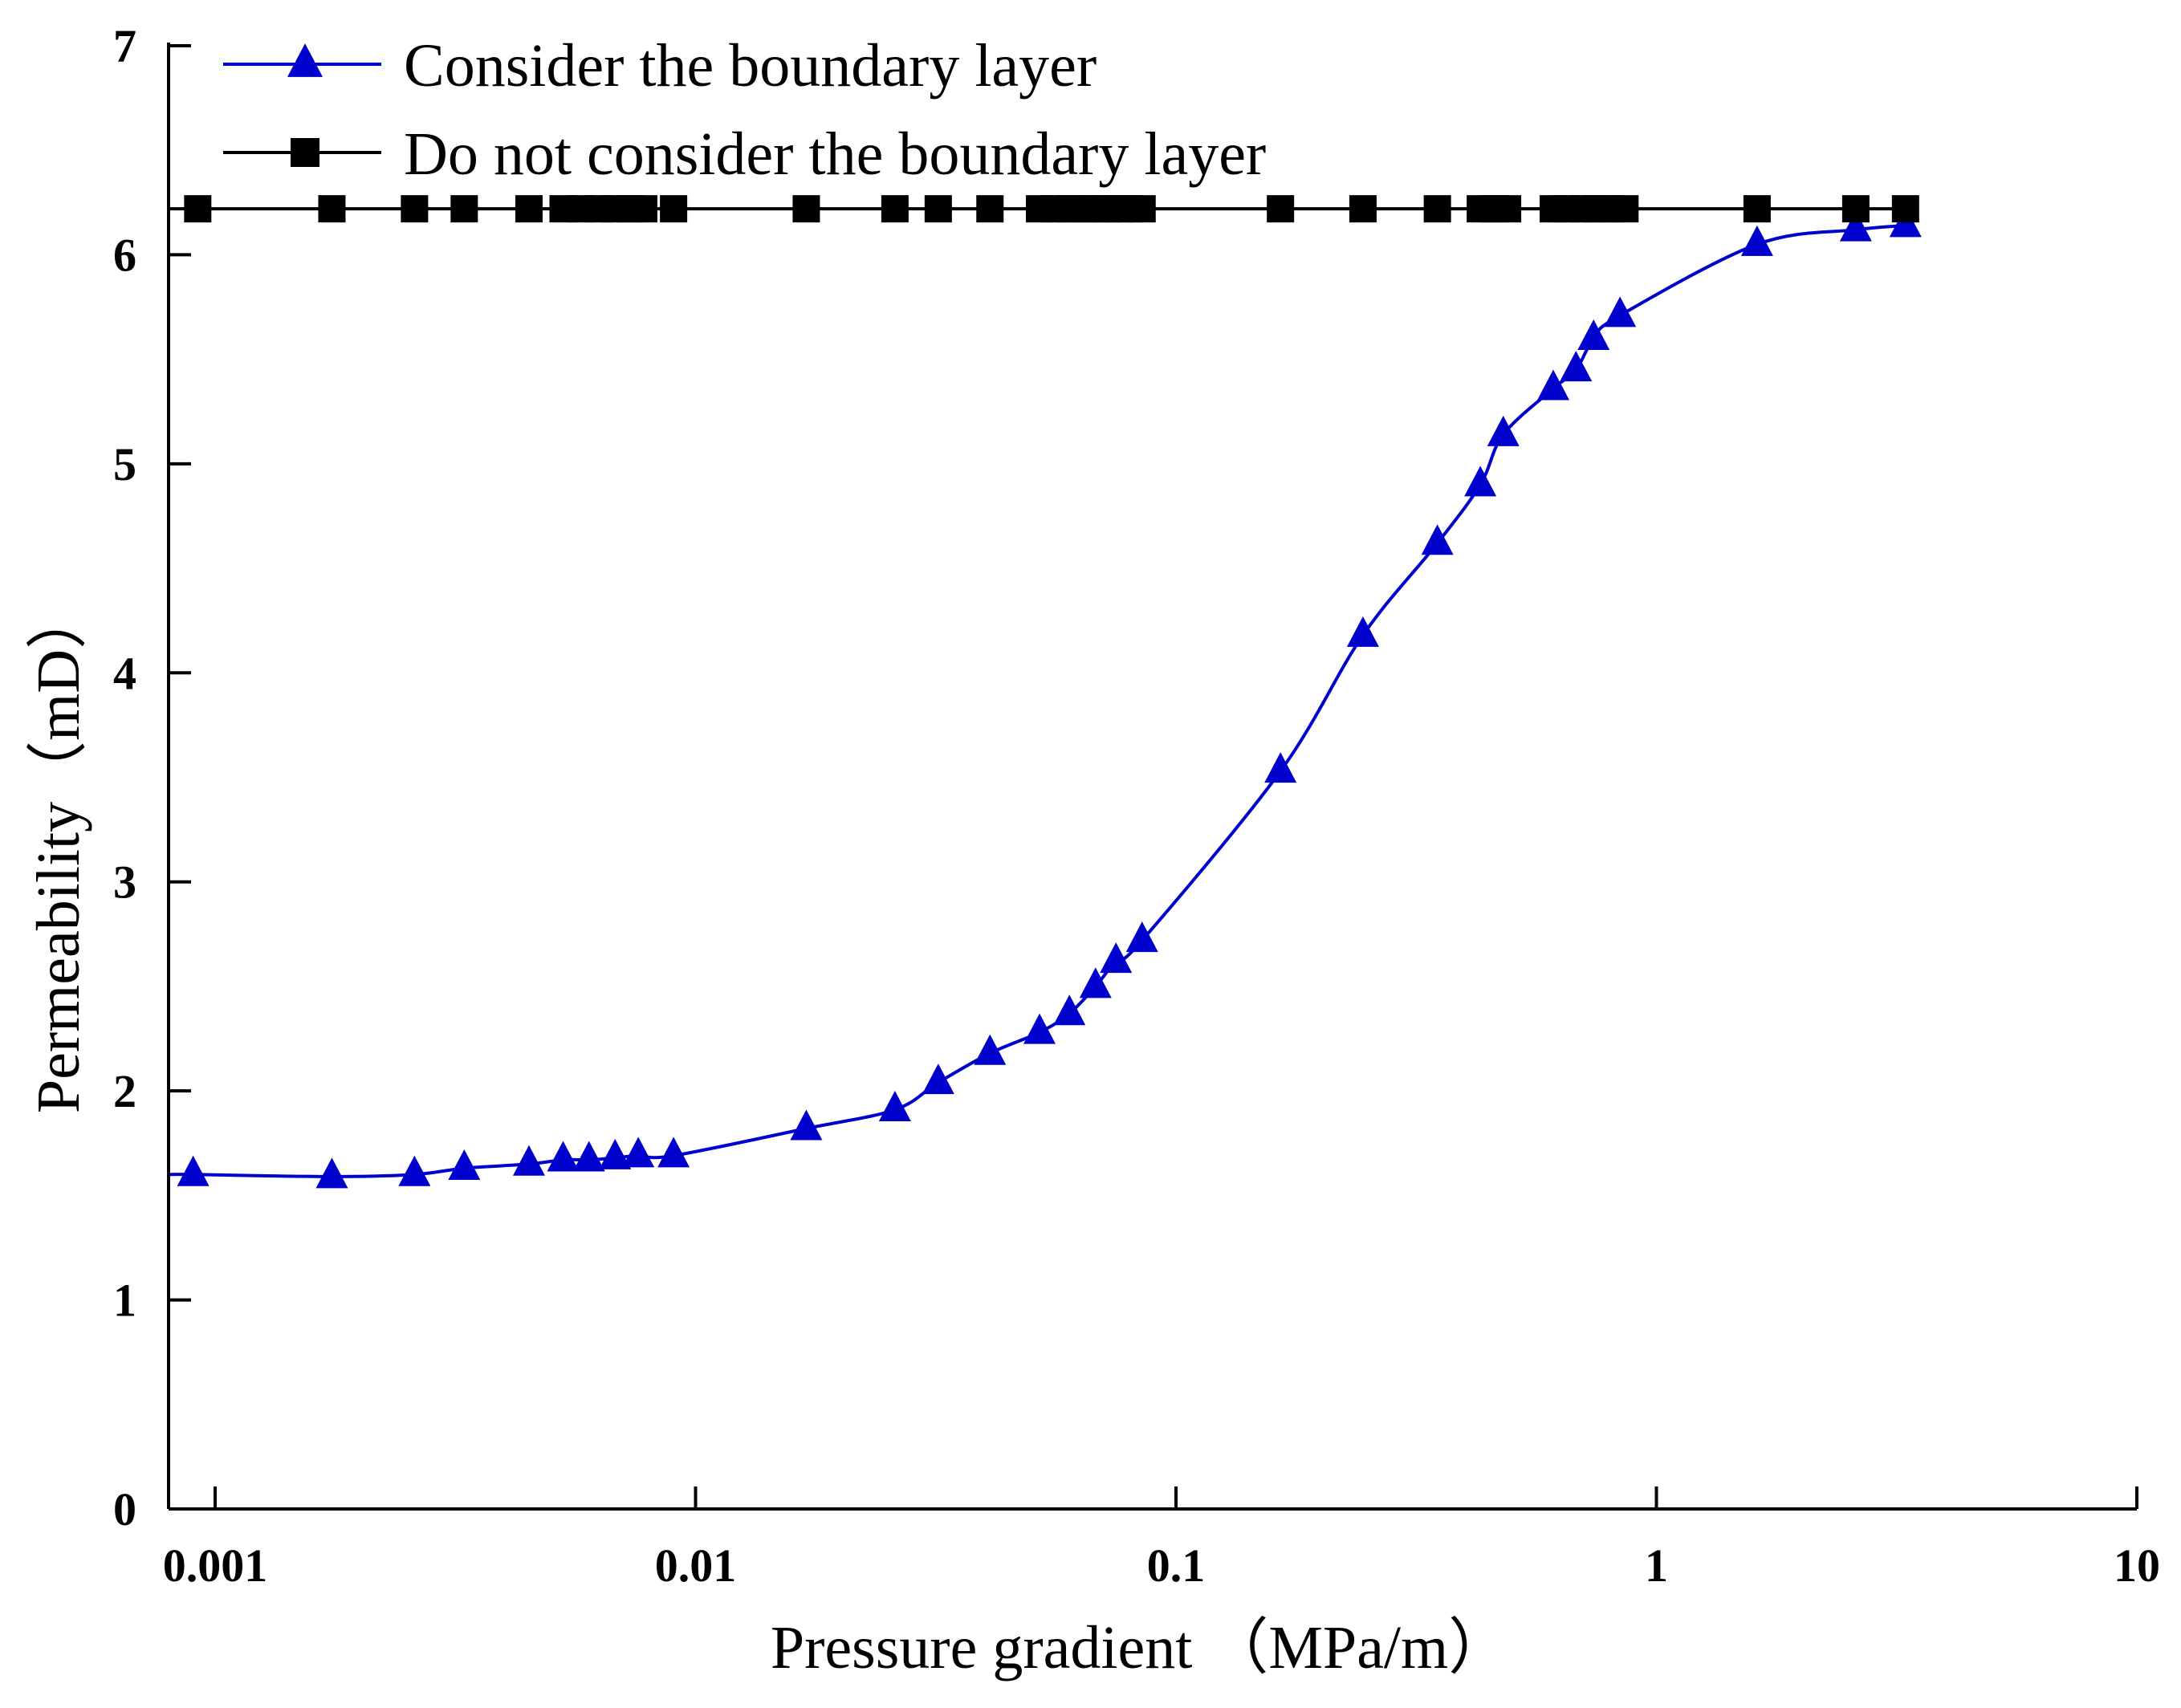 The width and height of the screenshot is (2181, 1708). I want to click on legend-label: Do not consider the boundary layer, so click(835, 154).